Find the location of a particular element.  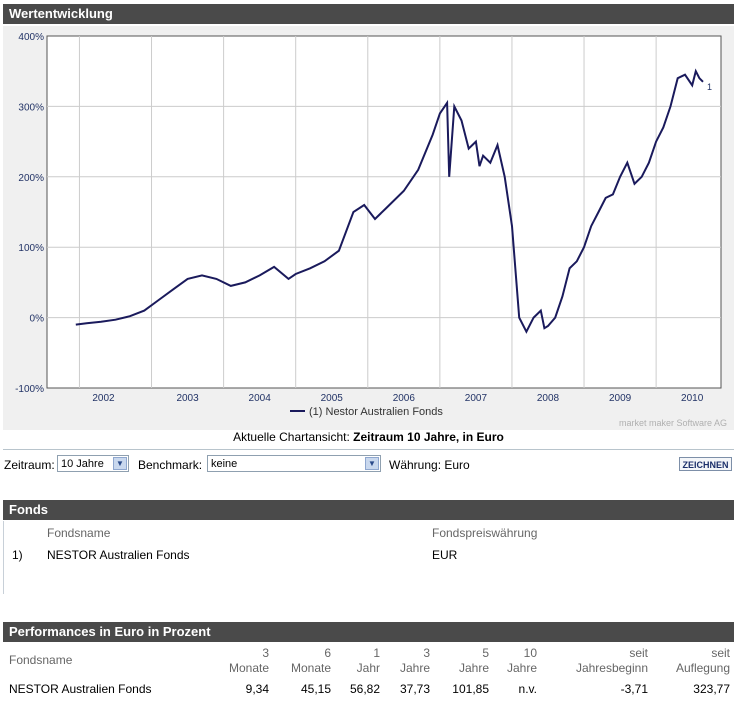

benchmark-select-value: keine is located at coordinates (224, 464).